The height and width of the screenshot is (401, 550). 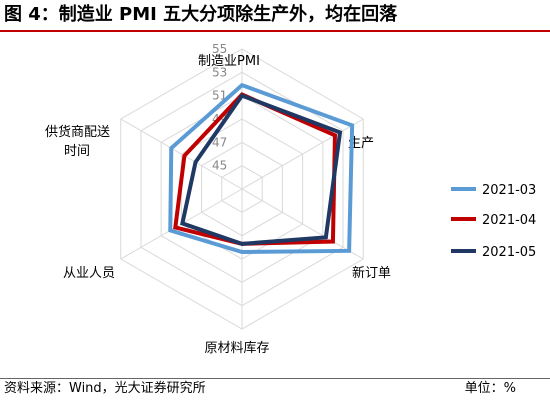 I want to click on legend-label: 2021-05, so click(x=509, y=252).